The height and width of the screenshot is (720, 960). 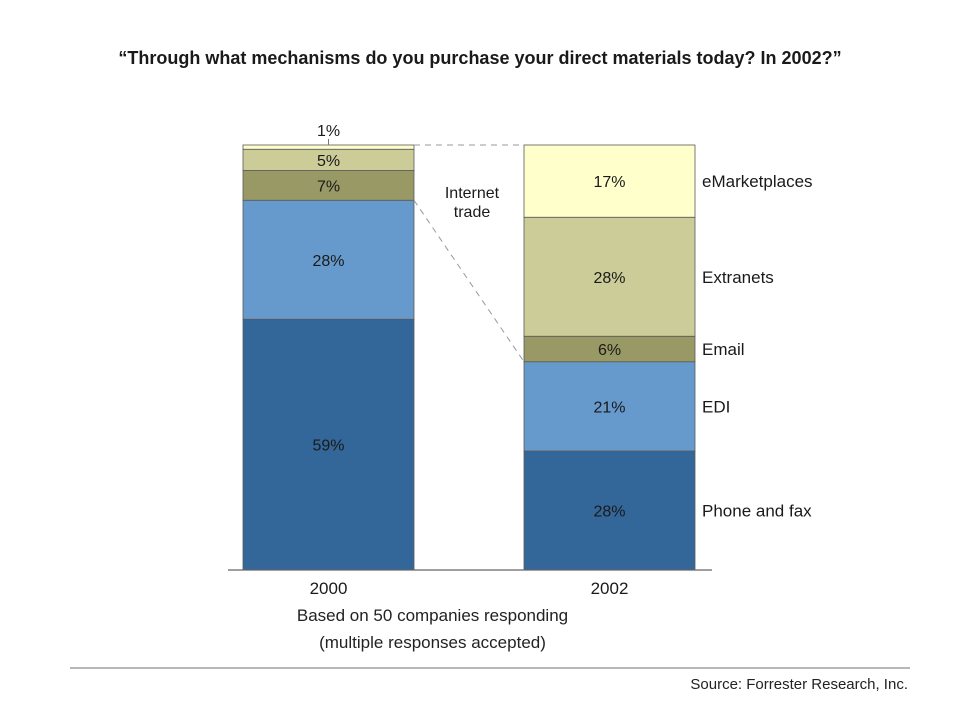 I want to click on bar-segment-2002-emarketplaces, so click(x=609, y=181).